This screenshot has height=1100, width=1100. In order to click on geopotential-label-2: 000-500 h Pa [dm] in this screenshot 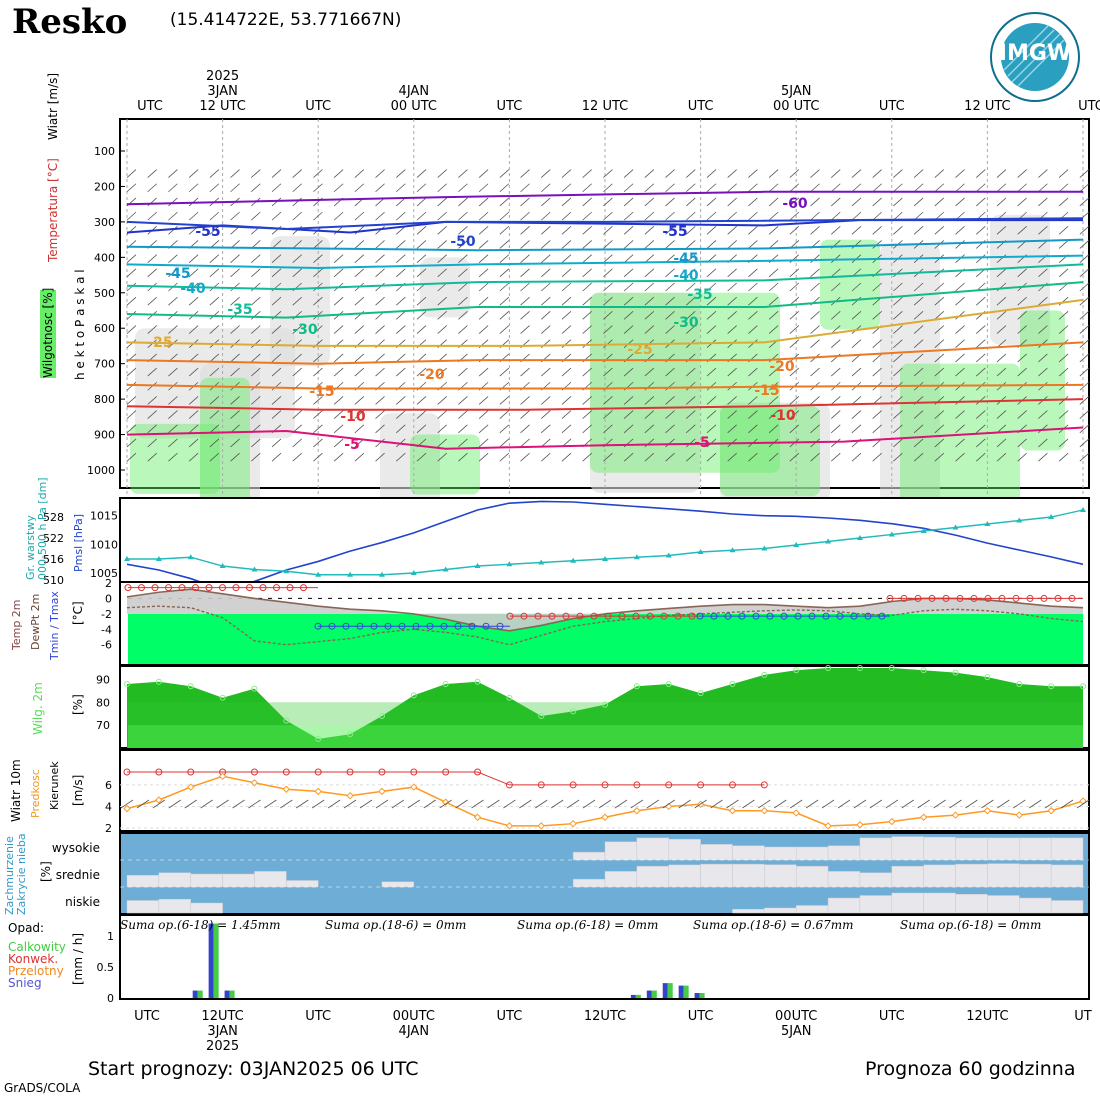, I will do `click(42, 528)`.